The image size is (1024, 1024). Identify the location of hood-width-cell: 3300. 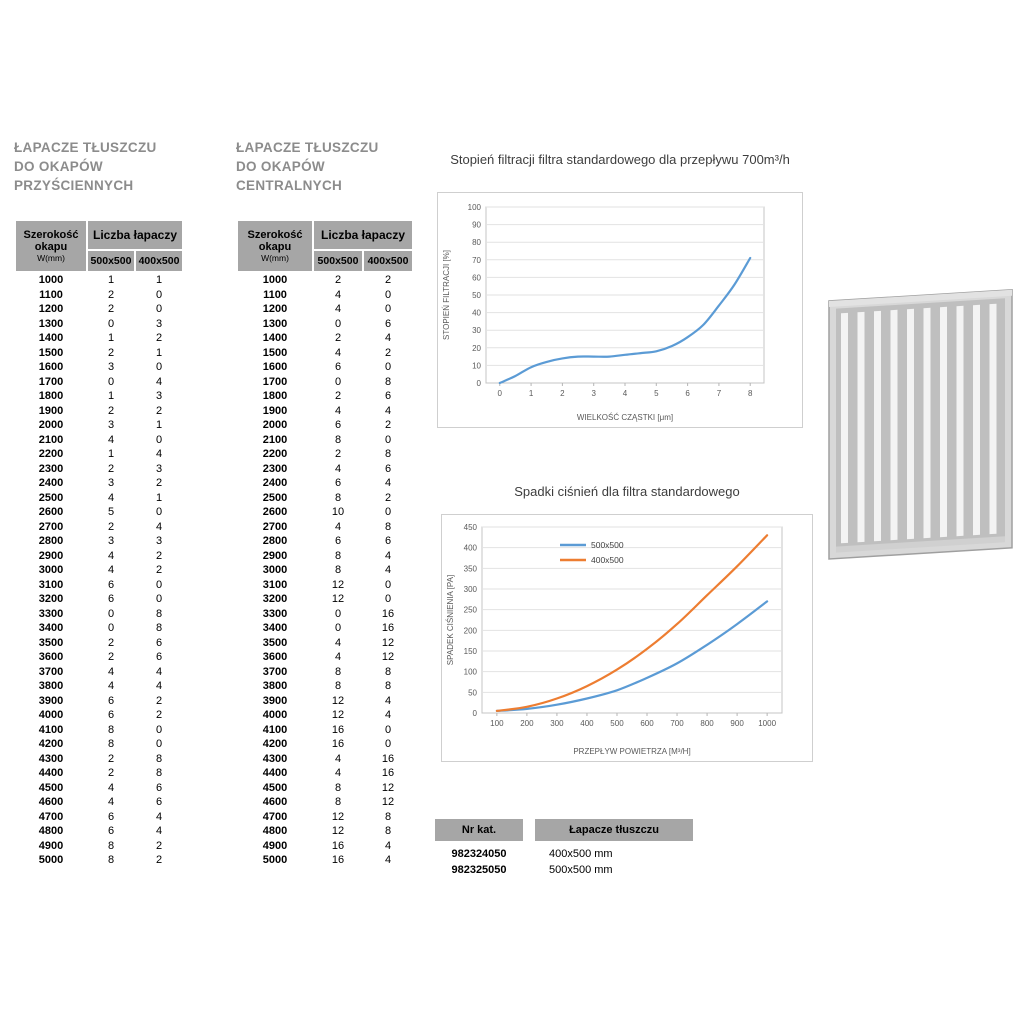
(51, 613).